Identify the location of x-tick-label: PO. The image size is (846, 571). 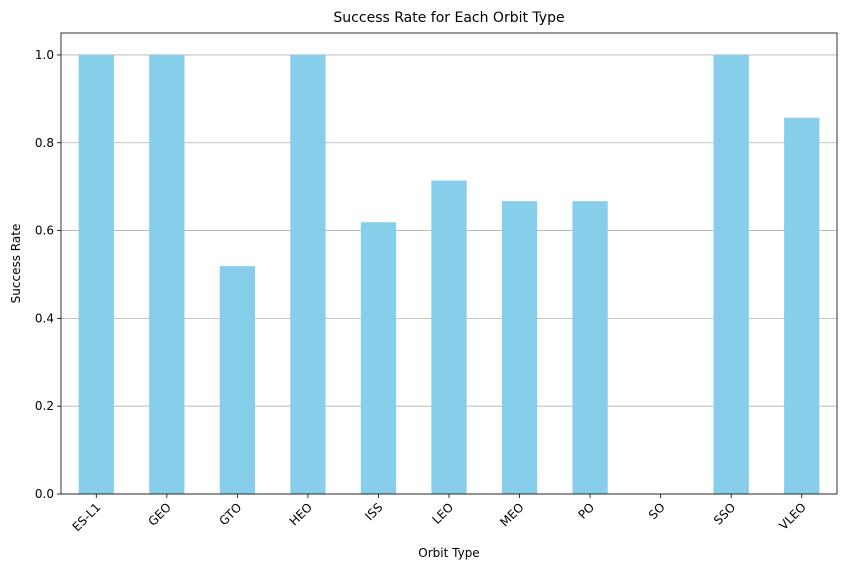
(587, 511).